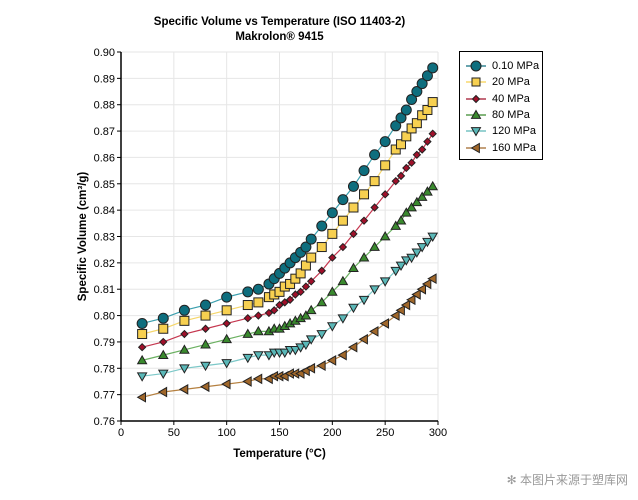 The width and height of the screenshot is (638, 500). What do you see at coordinates (104, 264) in the screenshot?
I see `y-tick-label: 0.82` at bounding box center [104, 264].